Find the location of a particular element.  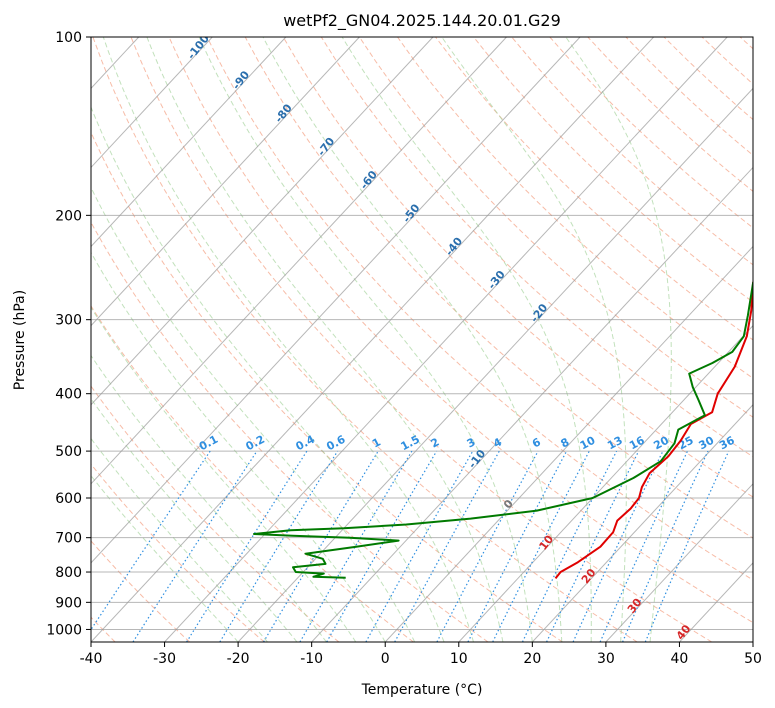

y-tick-label: 600 is located at coordinates (68, 499).